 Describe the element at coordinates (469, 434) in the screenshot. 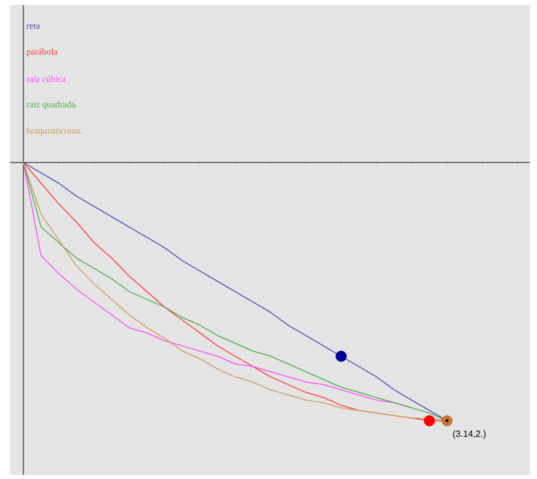

I see `text: (3.14,2.)` at that location.